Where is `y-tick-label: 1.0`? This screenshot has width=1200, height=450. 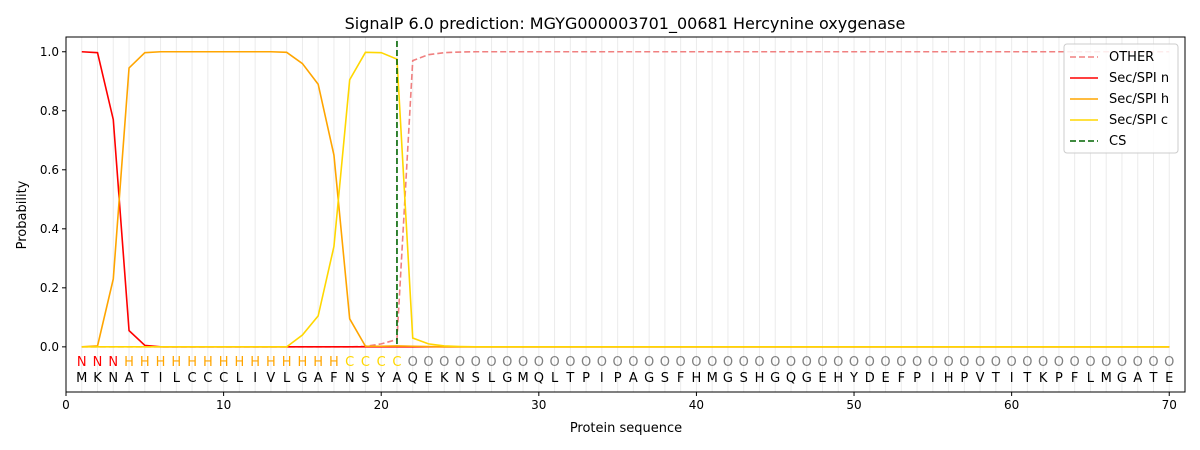
y-tick-label: 1.0 is located at coordinates (49, 52).